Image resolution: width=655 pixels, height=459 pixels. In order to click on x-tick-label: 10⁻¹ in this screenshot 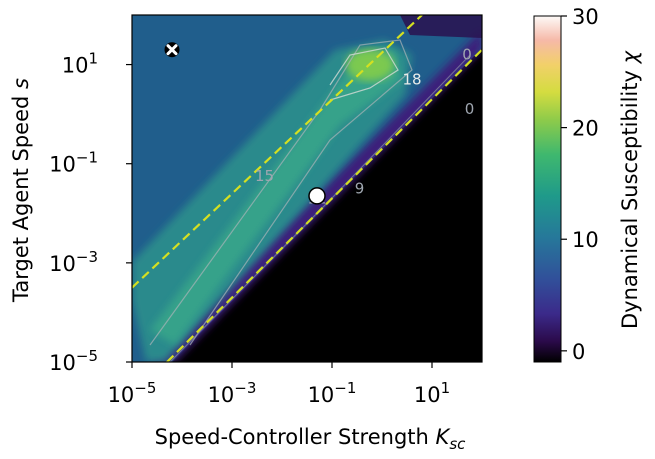, I will do `click(332, 393)`.